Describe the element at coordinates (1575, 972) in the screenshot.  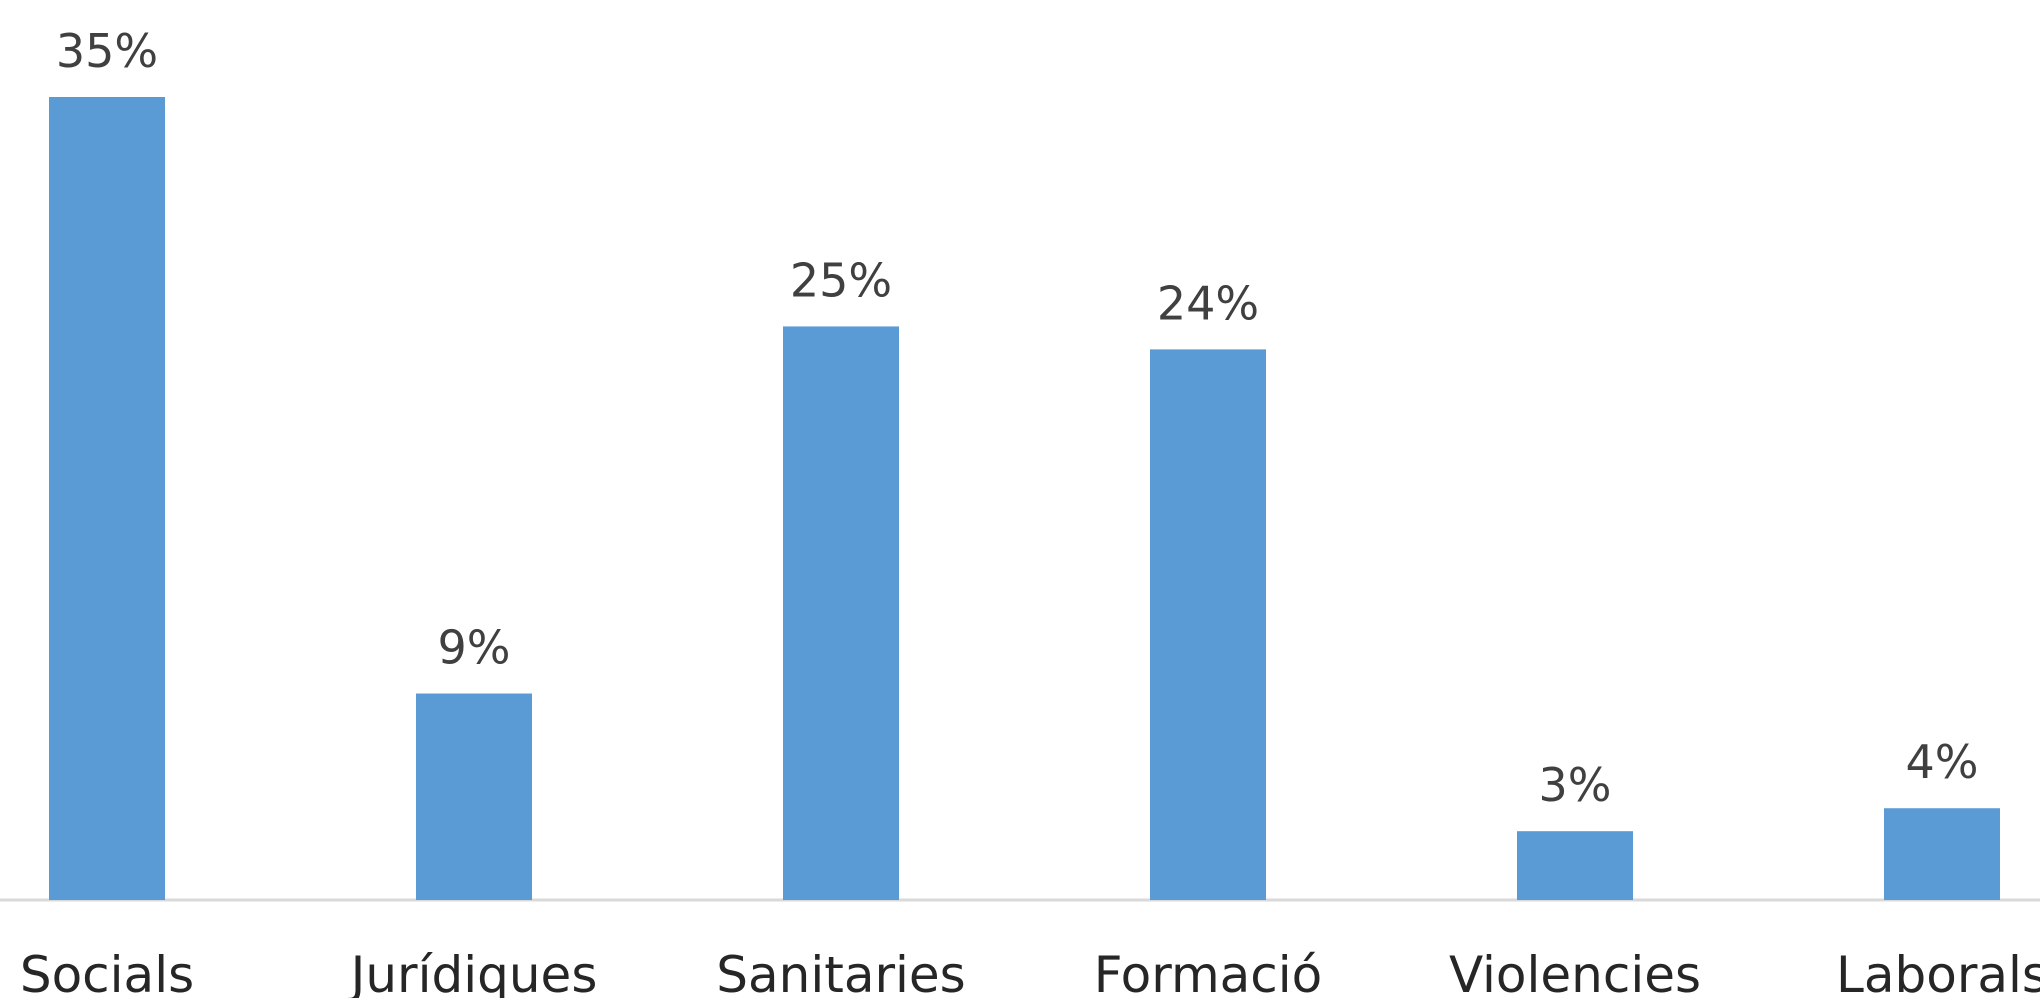
I see `category-label-4: Violencies` at that location.